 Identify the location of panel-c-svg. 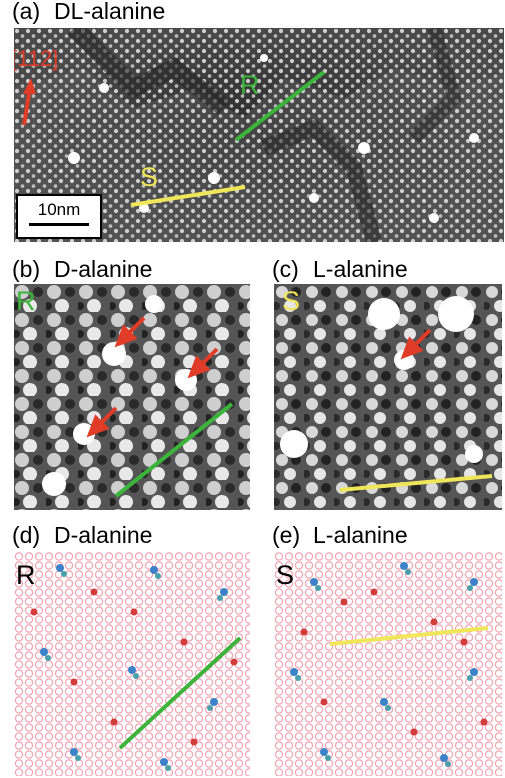
(388, 397).